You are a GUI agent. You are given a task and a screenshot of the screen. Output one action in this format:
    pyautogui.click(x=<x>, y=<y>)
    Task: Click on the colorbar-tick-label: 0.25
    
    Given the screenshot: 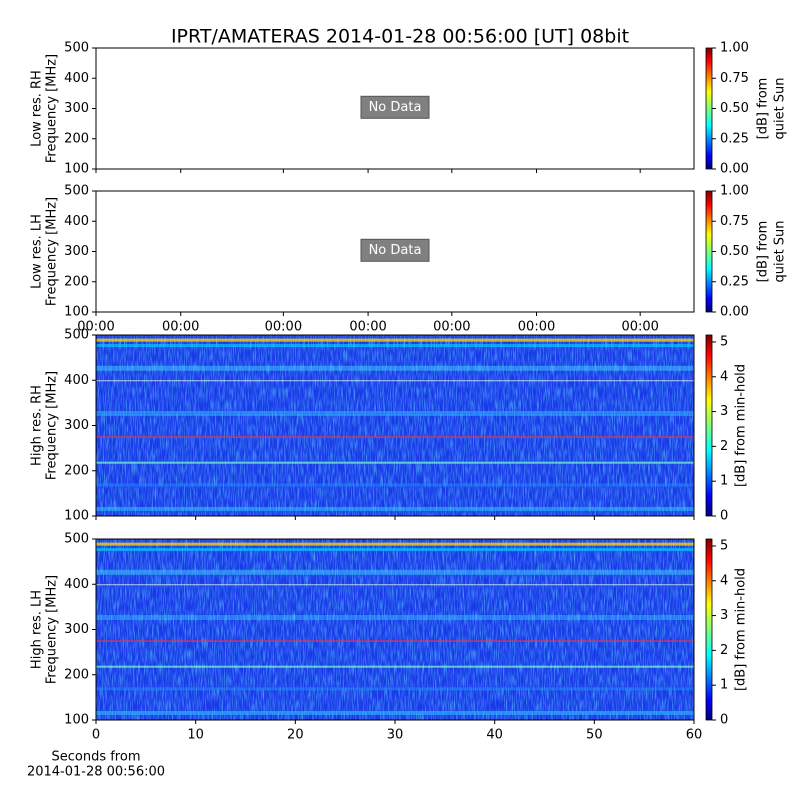 What is the action you would take?
    pyautogui.click(x=734, y=138)
    